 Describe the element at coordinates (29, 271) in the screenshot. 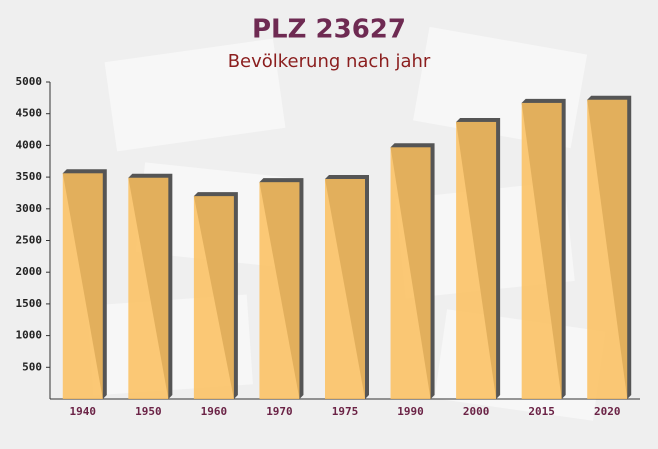

I see `y-tick-label: 2000` at that location.